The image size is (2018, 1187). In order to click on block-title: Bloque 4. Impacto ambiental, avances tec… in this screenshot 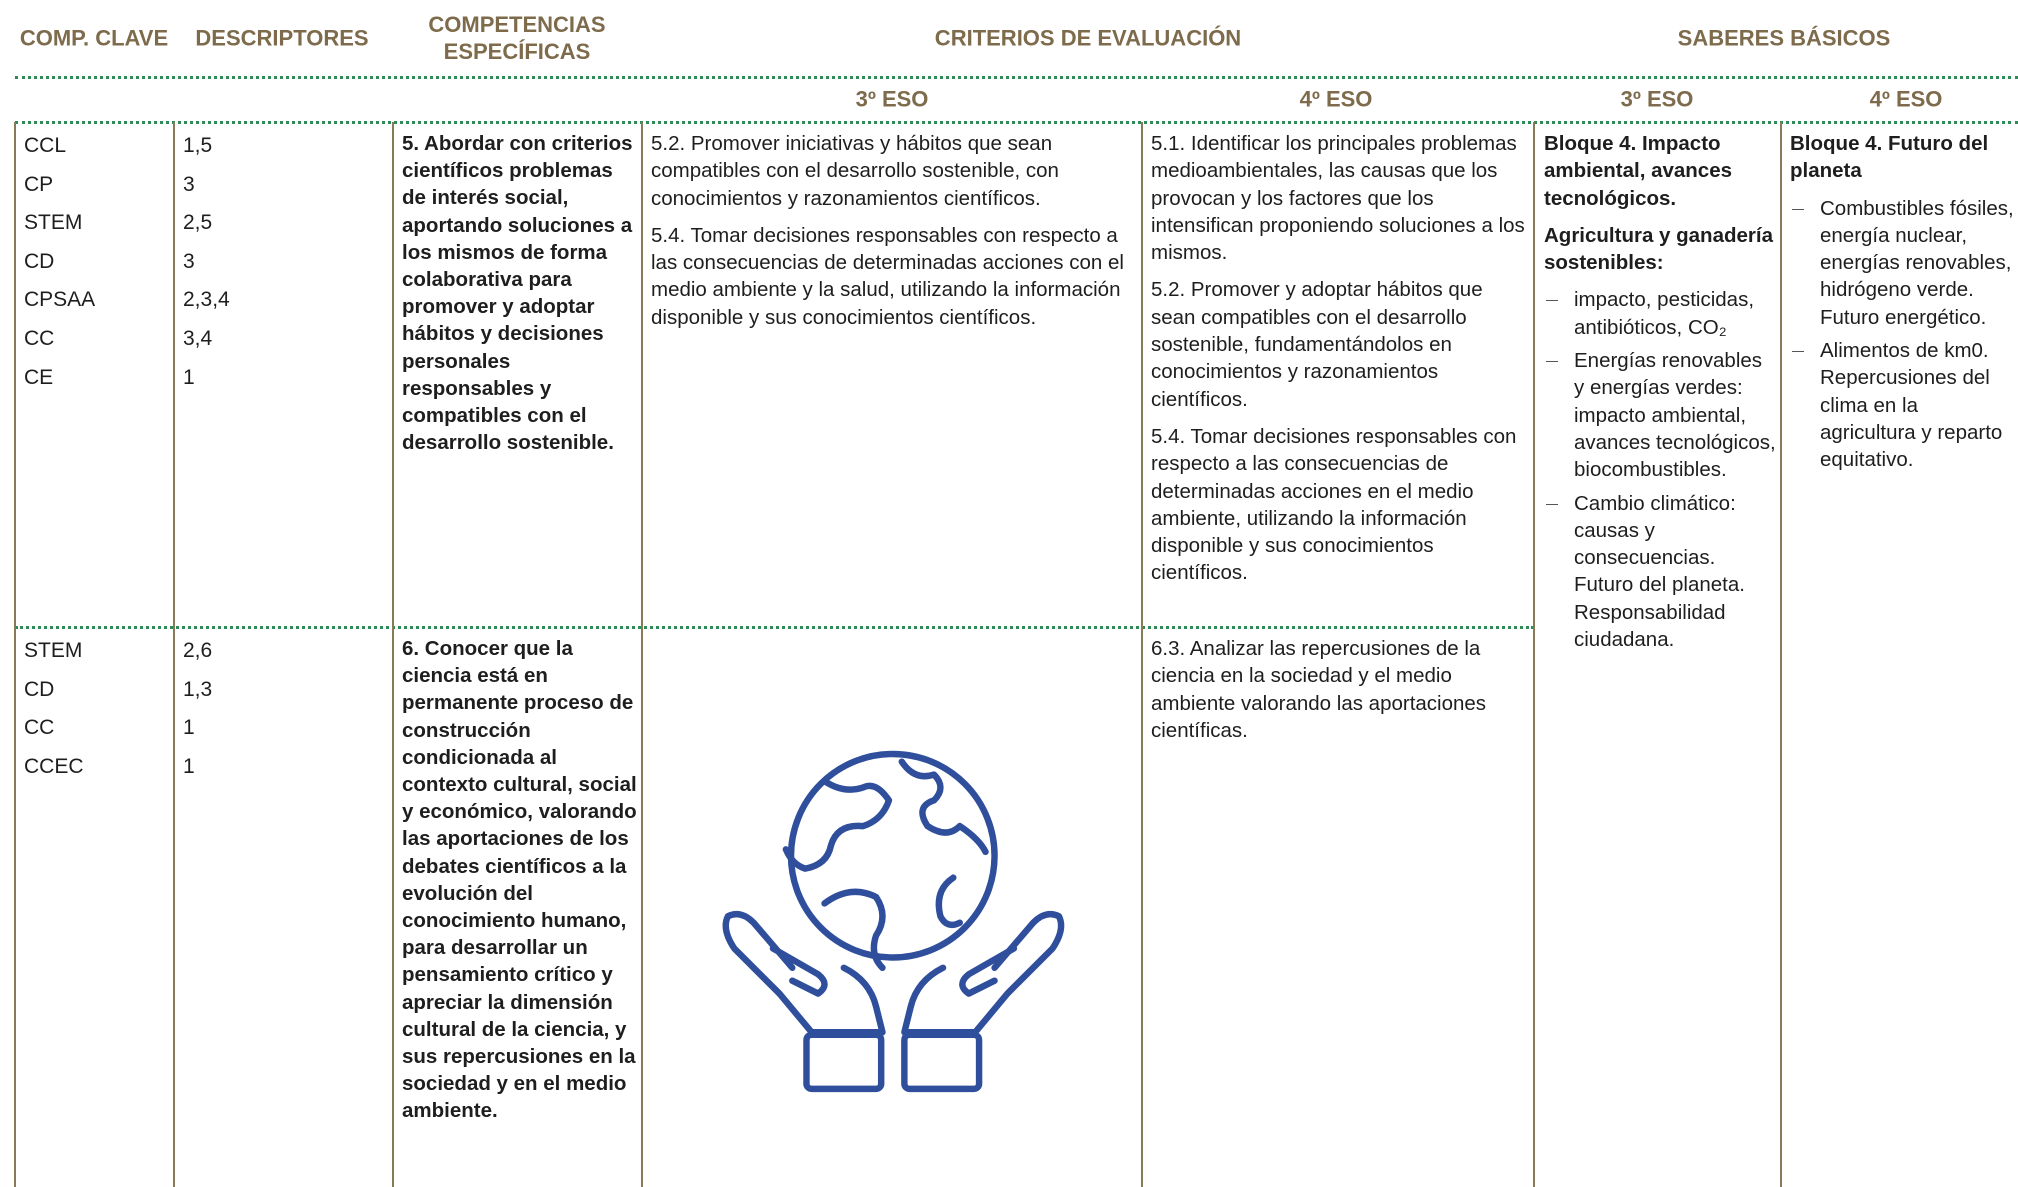, I will do `click(1638, 171)`.